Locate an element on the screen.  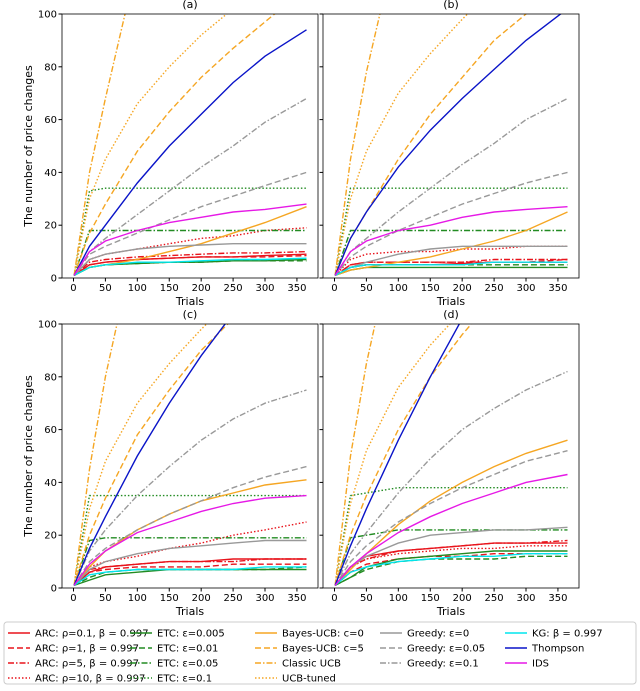
legend-item: Bayes-UCB: c=0 is located at coordinates (309, 634).